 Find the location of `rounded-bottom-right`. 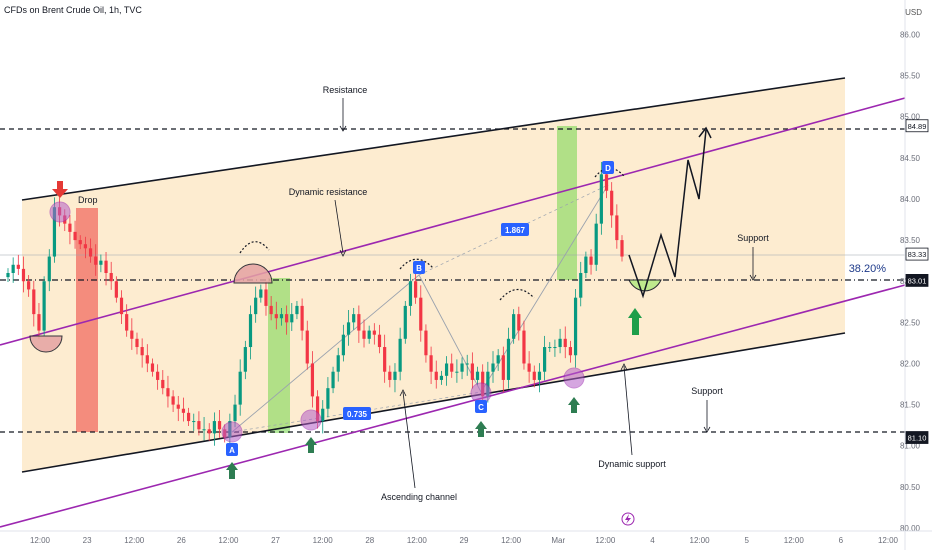

rounded-bottom-right is located at coordinates (645, 285).